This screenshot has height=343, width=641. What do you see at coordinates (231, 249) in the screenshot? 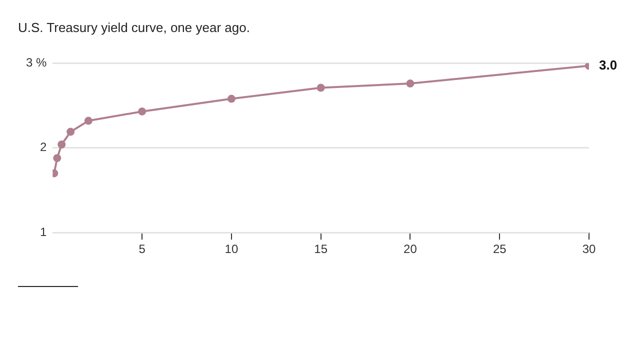
I see `x-tick-label: 10` at bounding box center [231, 249].